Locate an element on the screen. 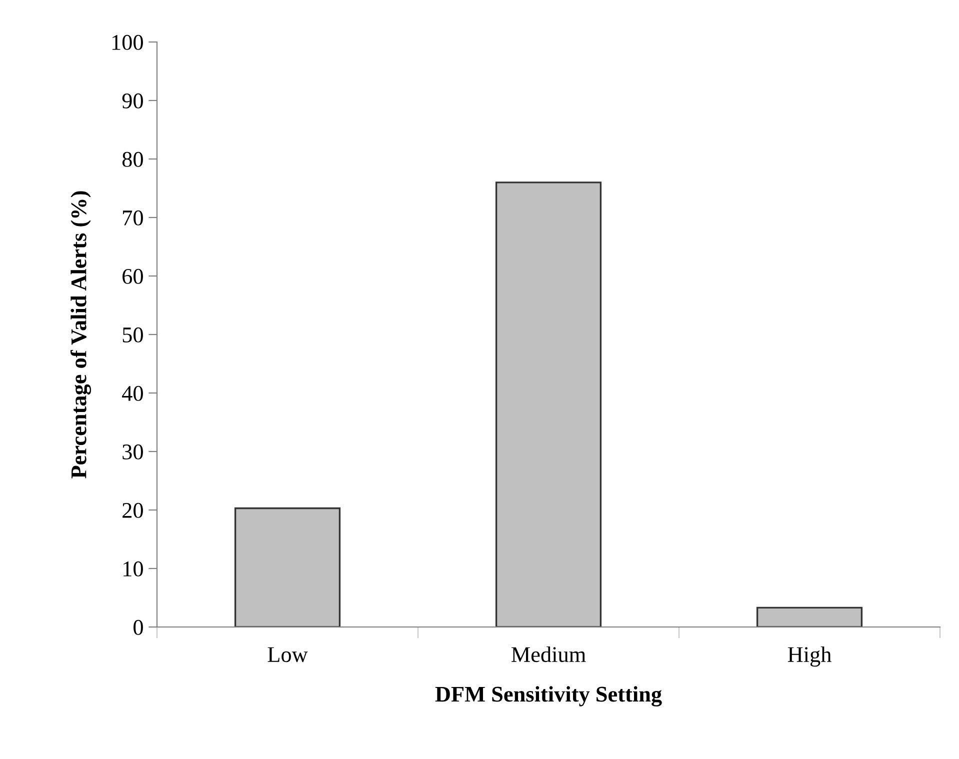  y-tick-label: 100 is located at coordinates (127, 42).